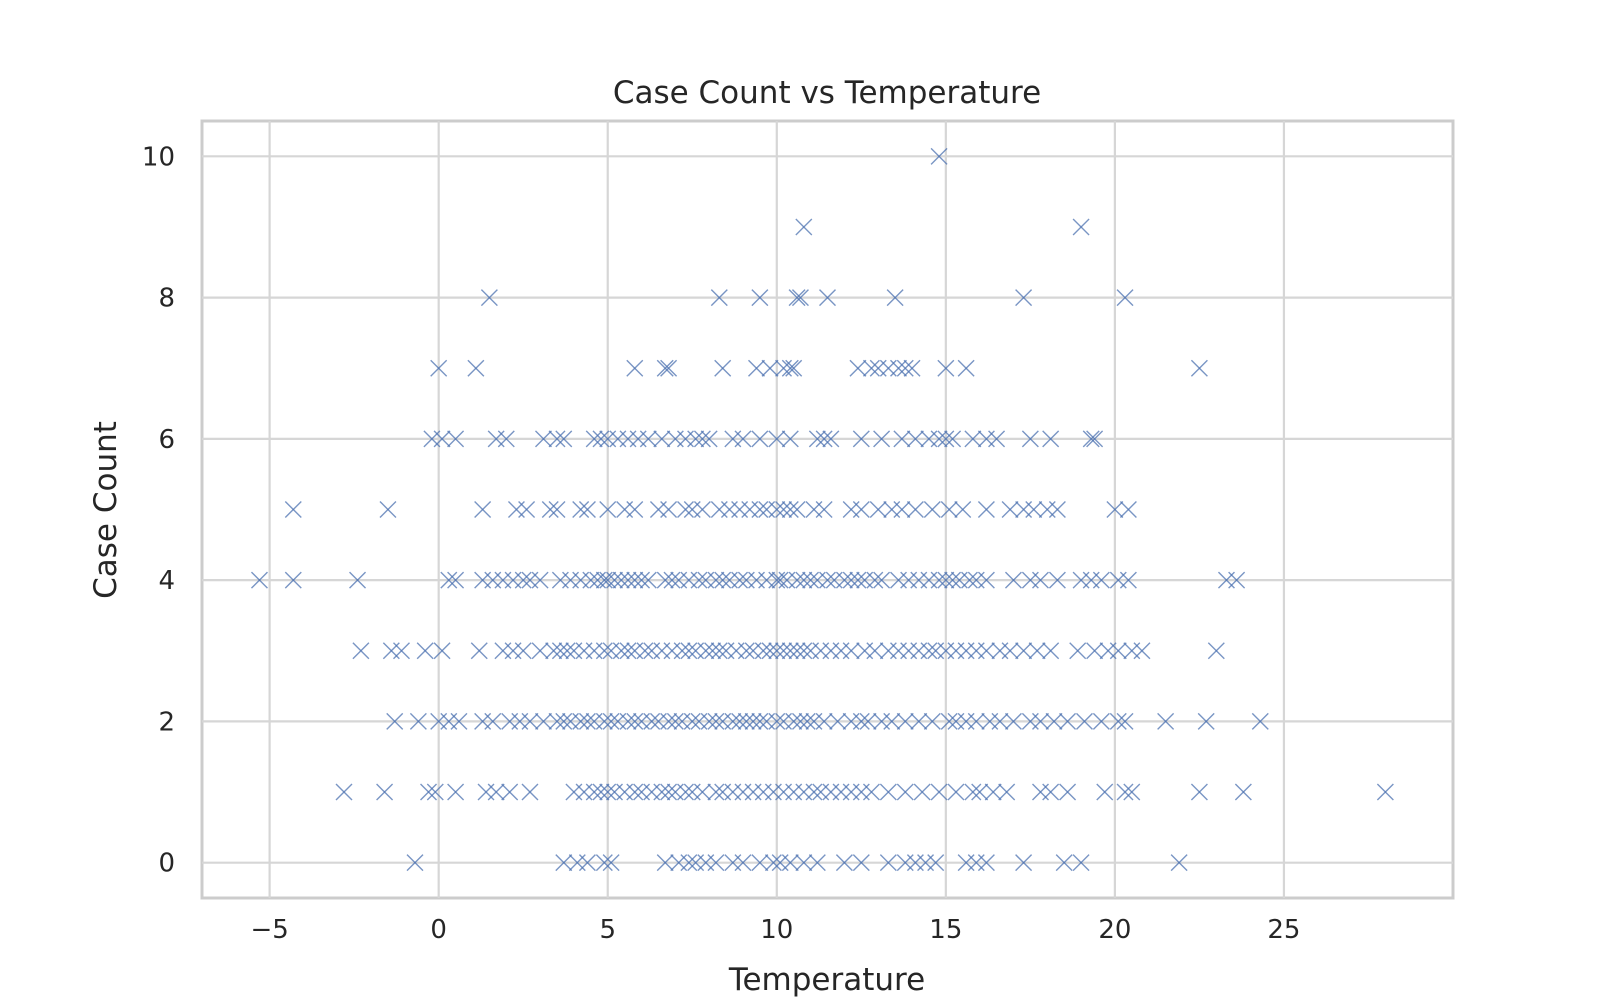  I want to click on x-tick-label: 10, so click(776, 930).